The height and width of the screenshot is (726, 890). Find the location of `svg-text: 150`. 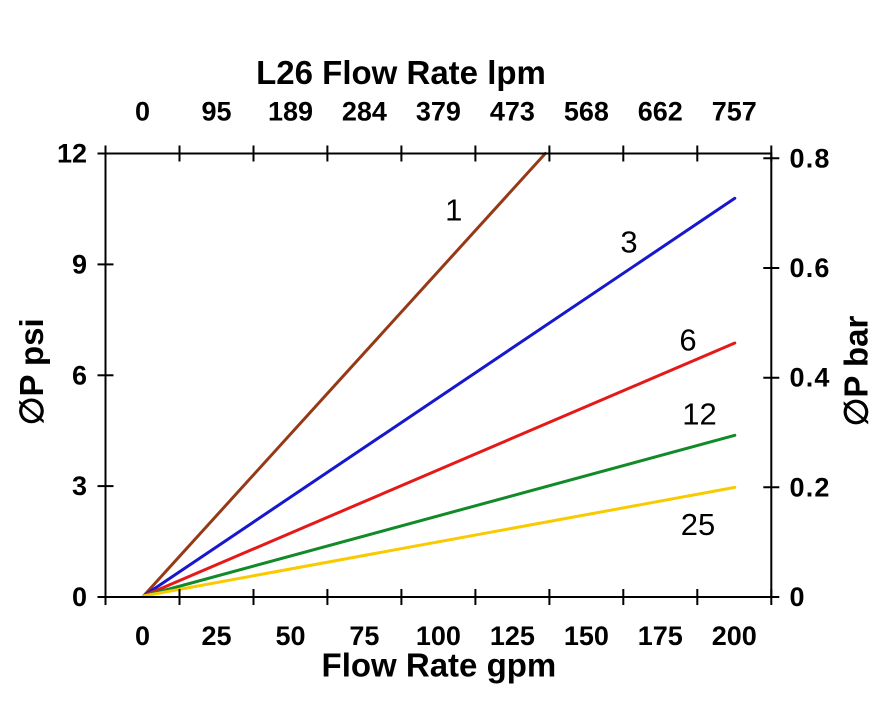

svg-text: 150 is located at coordinates (586, 636).